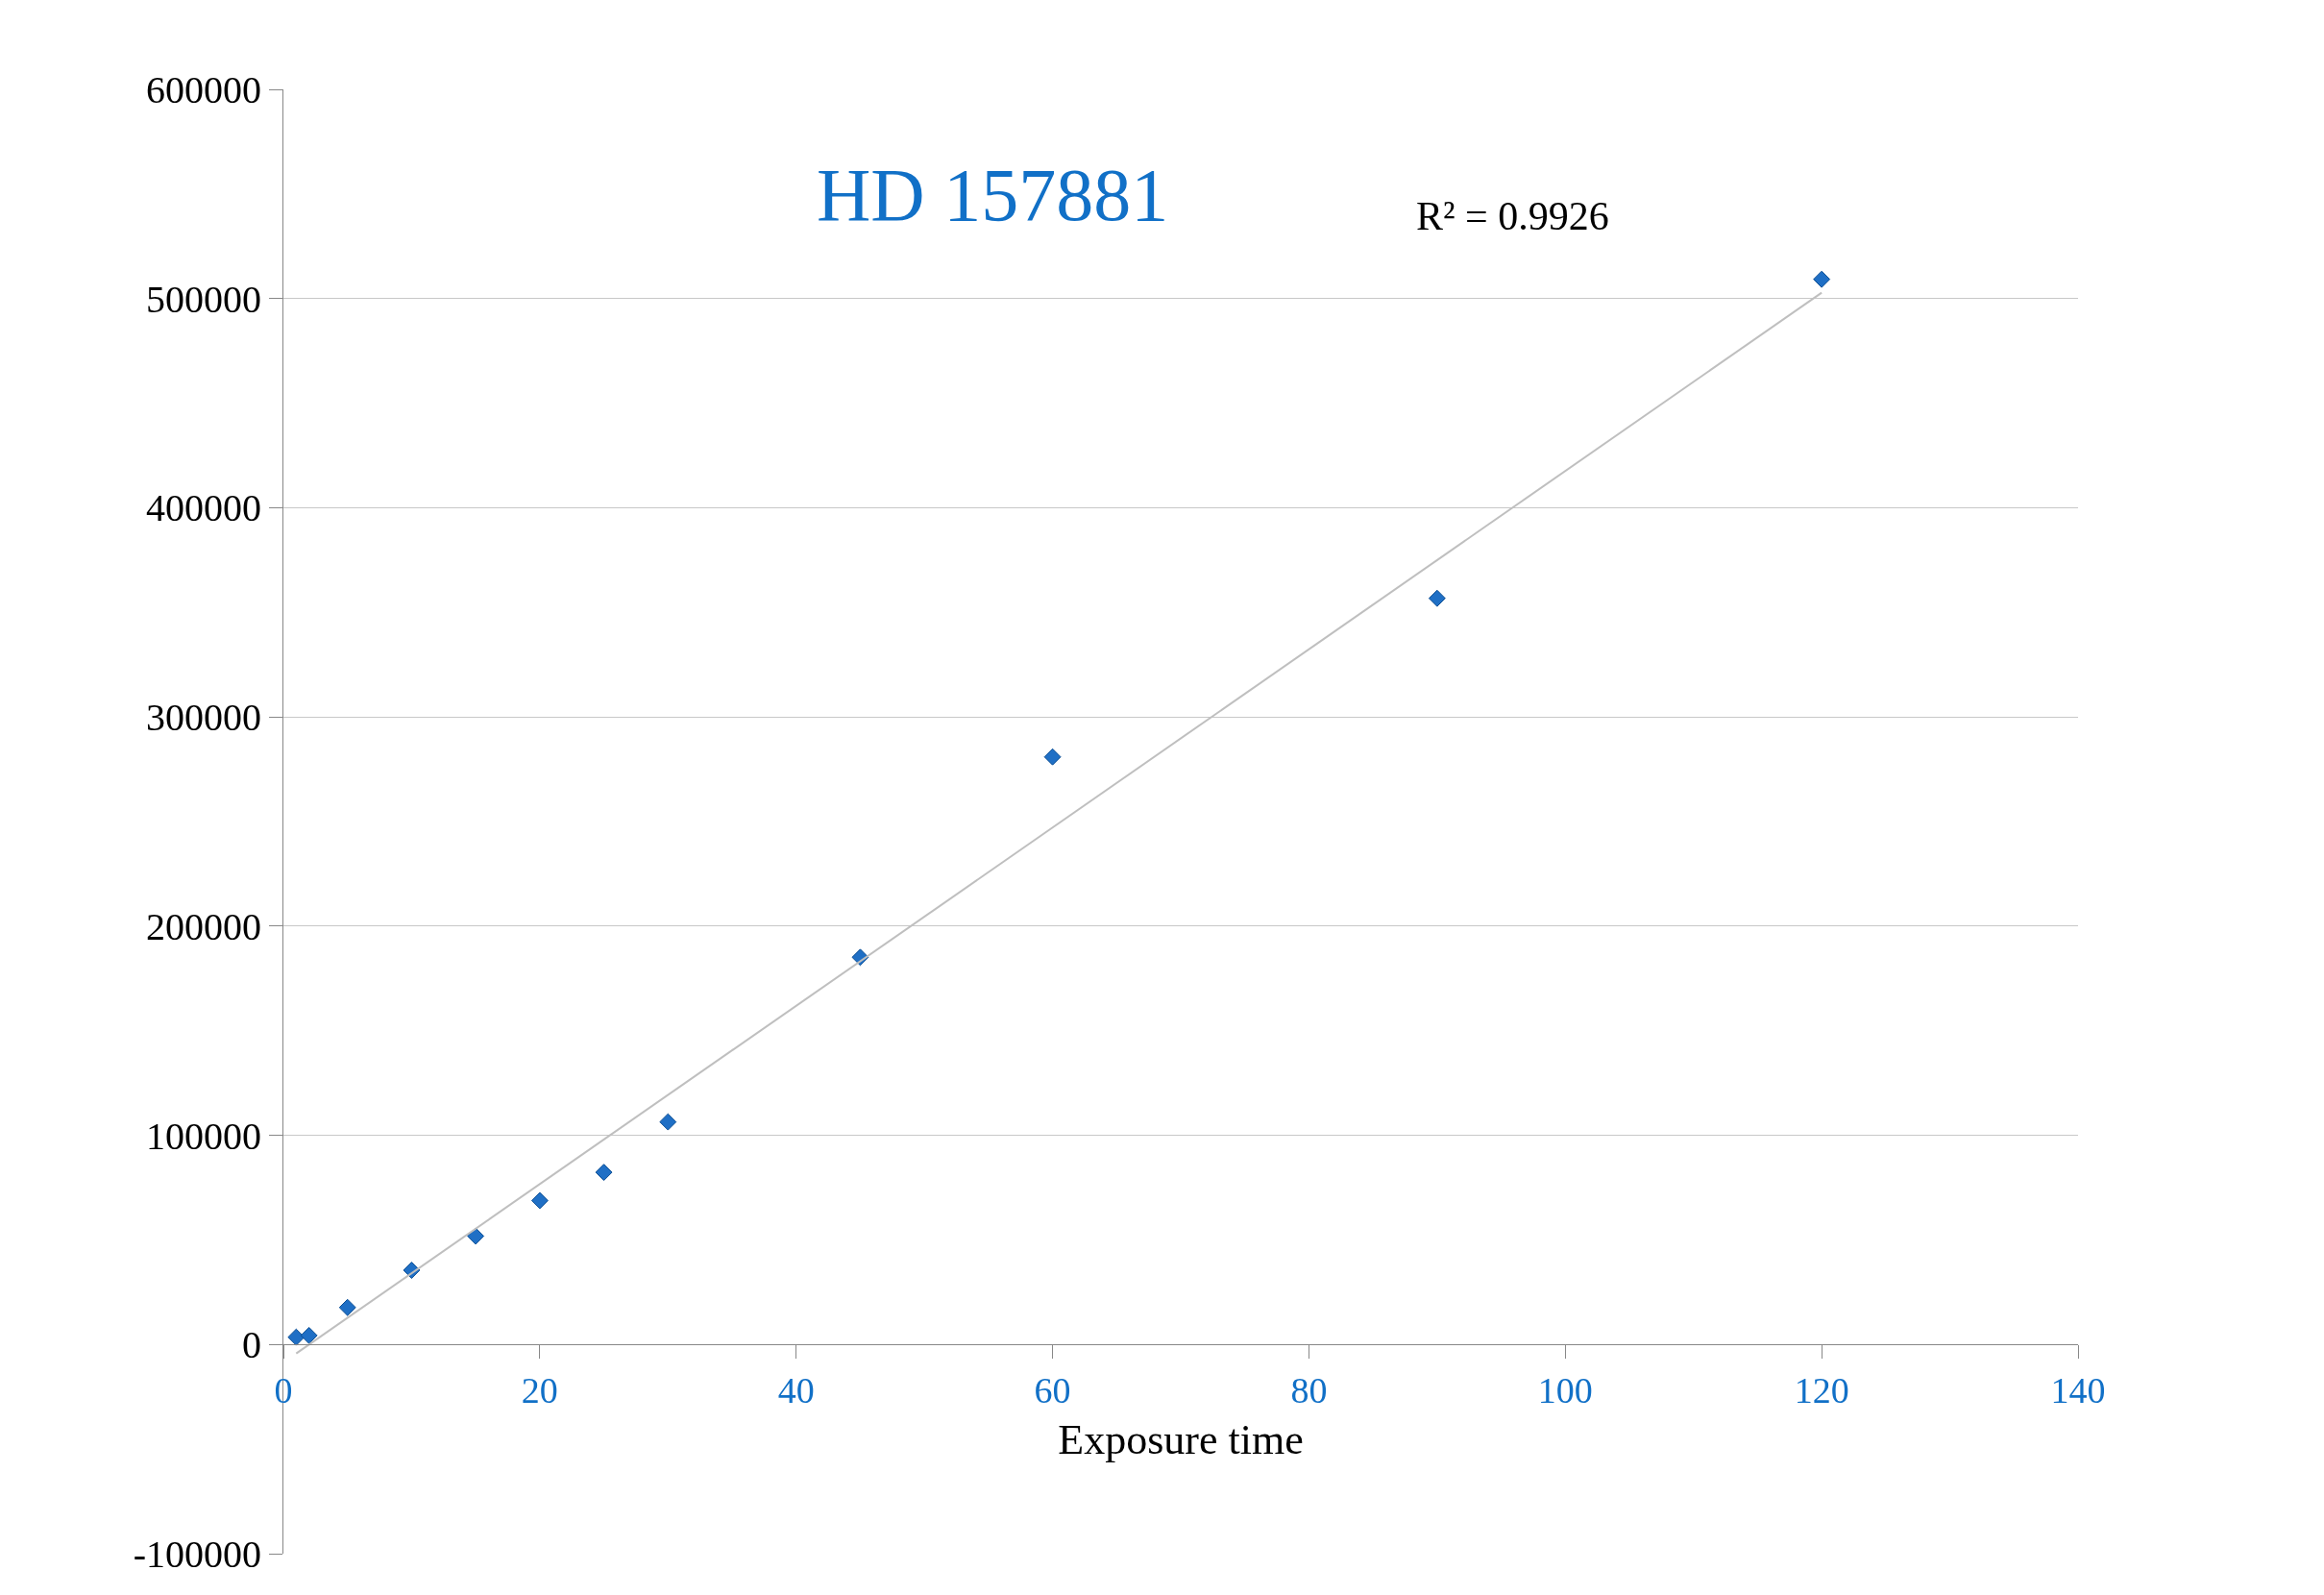 This screenshot has width=2324, height=1595. Describe the element at coordinates (283, 1390) in the screenshot. I see `x-tick-label: 0` at that location.